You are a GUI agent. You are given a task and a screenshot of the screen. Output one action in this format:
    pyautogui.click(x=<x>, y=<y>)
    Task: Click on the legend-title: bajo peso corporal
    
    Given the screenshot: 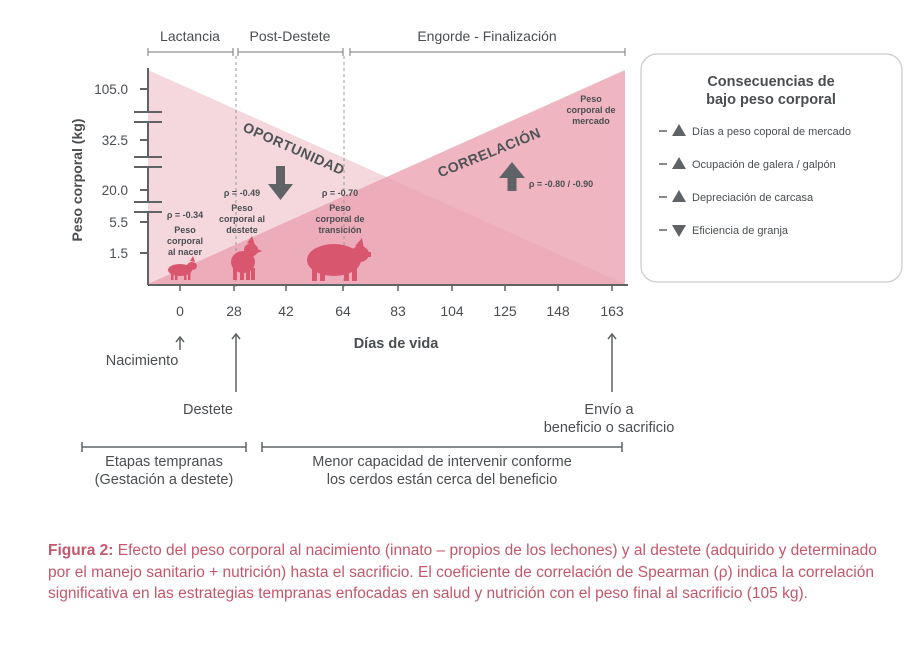 What is the action you would take?
    pyautogui.click(x=771, y=100)
    